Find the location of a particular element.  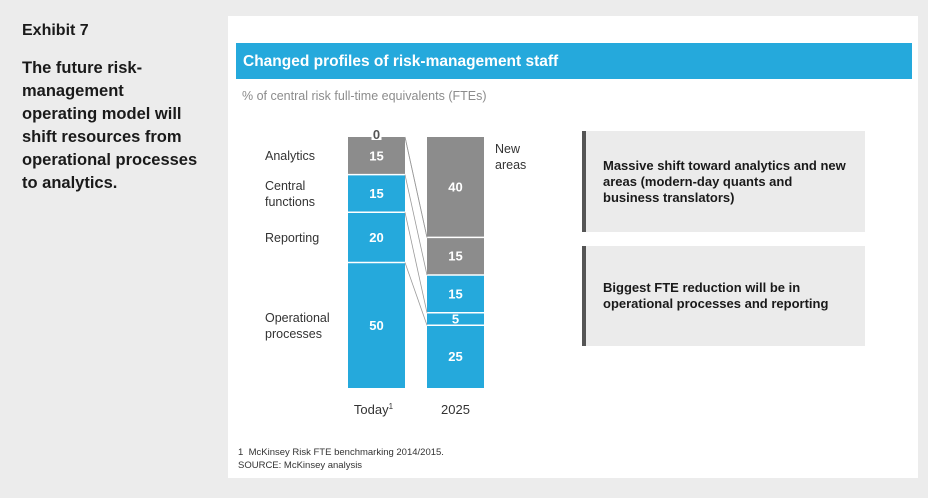

label-analytics: Analytics is located at coordinates (290, 156).